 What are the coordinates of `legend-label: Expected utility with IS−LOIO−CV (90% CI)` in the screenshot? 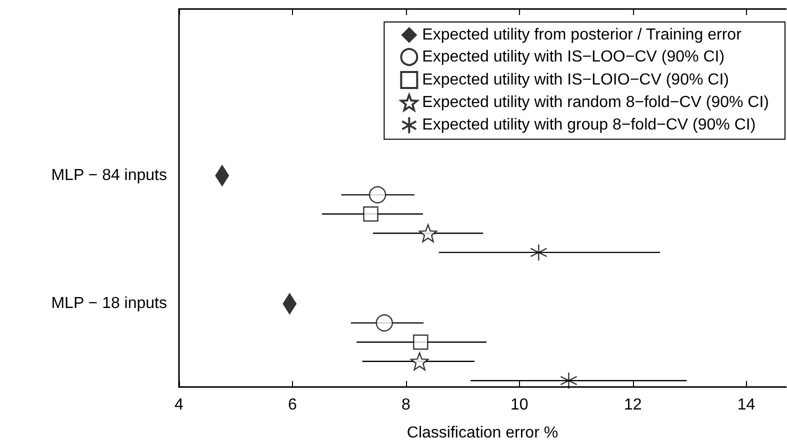 It's located at (575, 80).